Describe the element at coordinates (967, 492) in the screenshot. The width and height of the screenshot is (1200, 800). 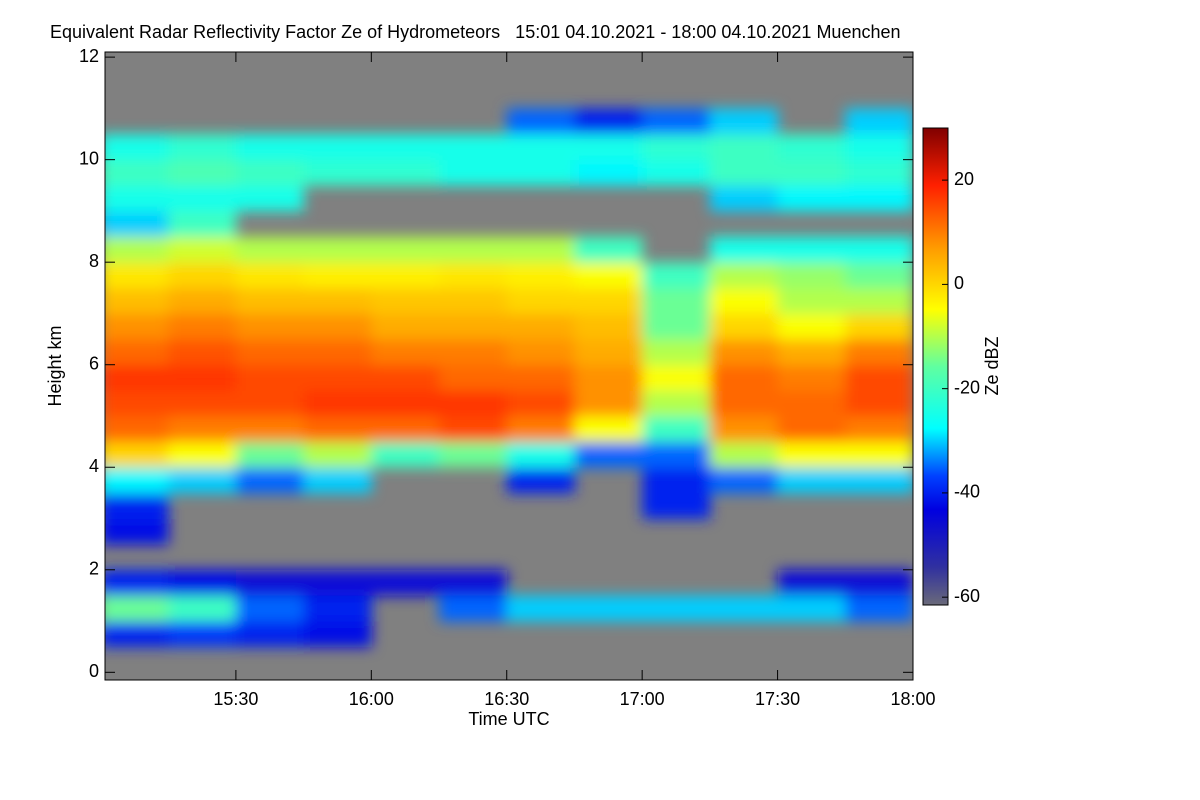
I see `colorbar-tick-label: -40` at that location.